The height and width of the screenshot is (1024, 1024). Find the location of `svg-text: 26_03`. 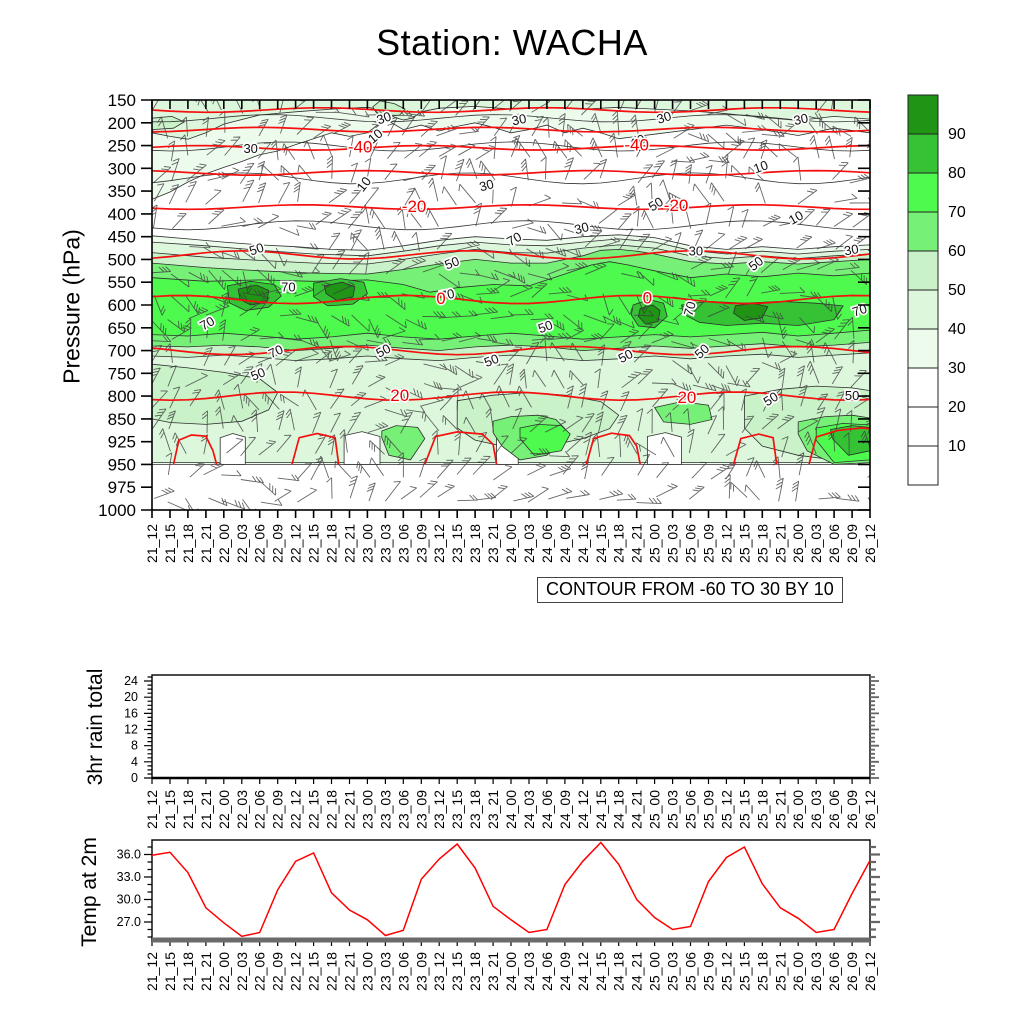

svg-text: 26_03 is located at coordinates (816, 809).